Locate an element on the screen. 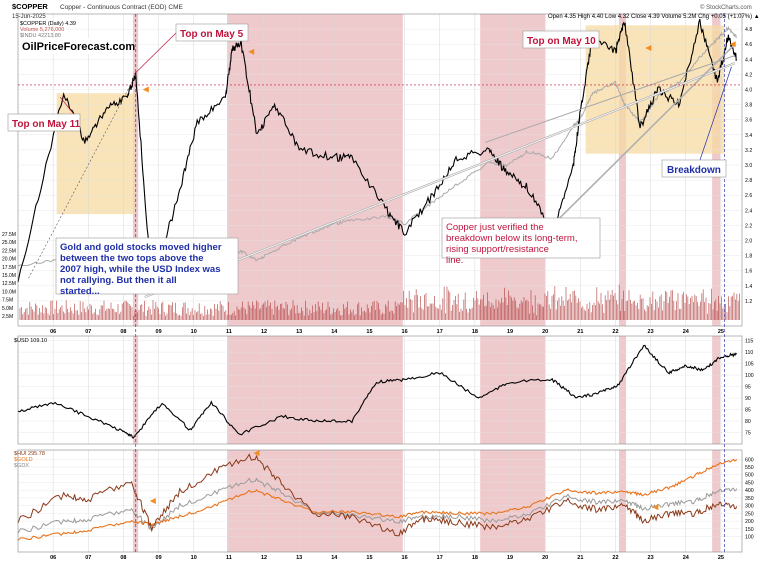 This screenshot has height=570, width=765. callout-top-may10-label: Top on May 10 is located at coordinates (561, 41).